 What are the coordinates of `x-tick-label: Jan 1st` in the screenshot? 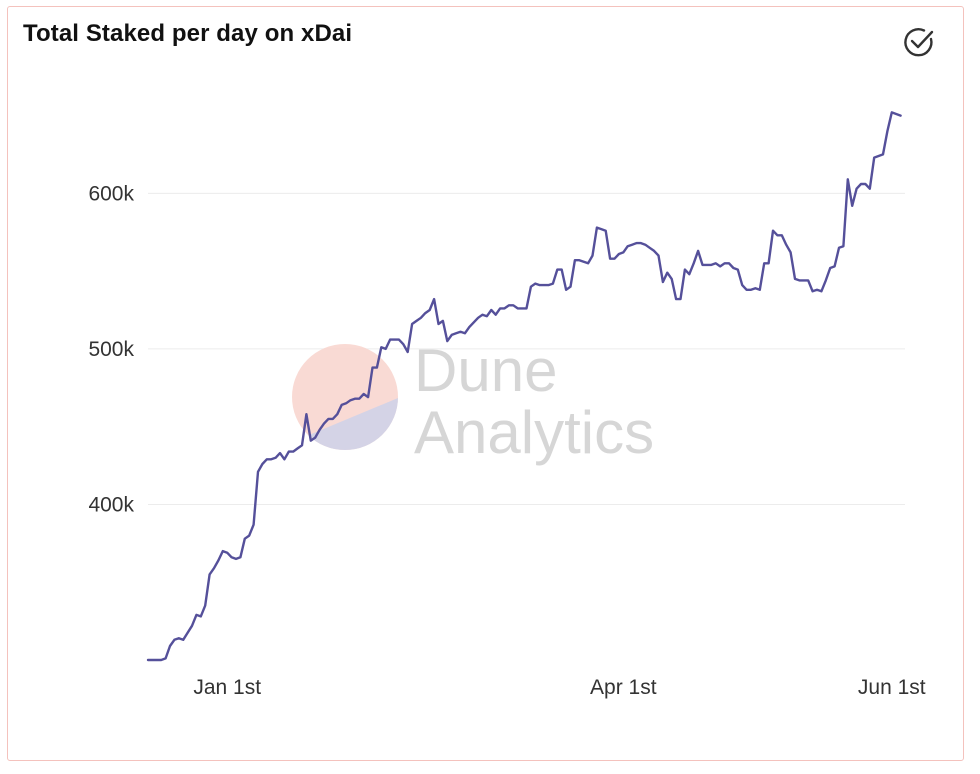 It's located at (227, 687).